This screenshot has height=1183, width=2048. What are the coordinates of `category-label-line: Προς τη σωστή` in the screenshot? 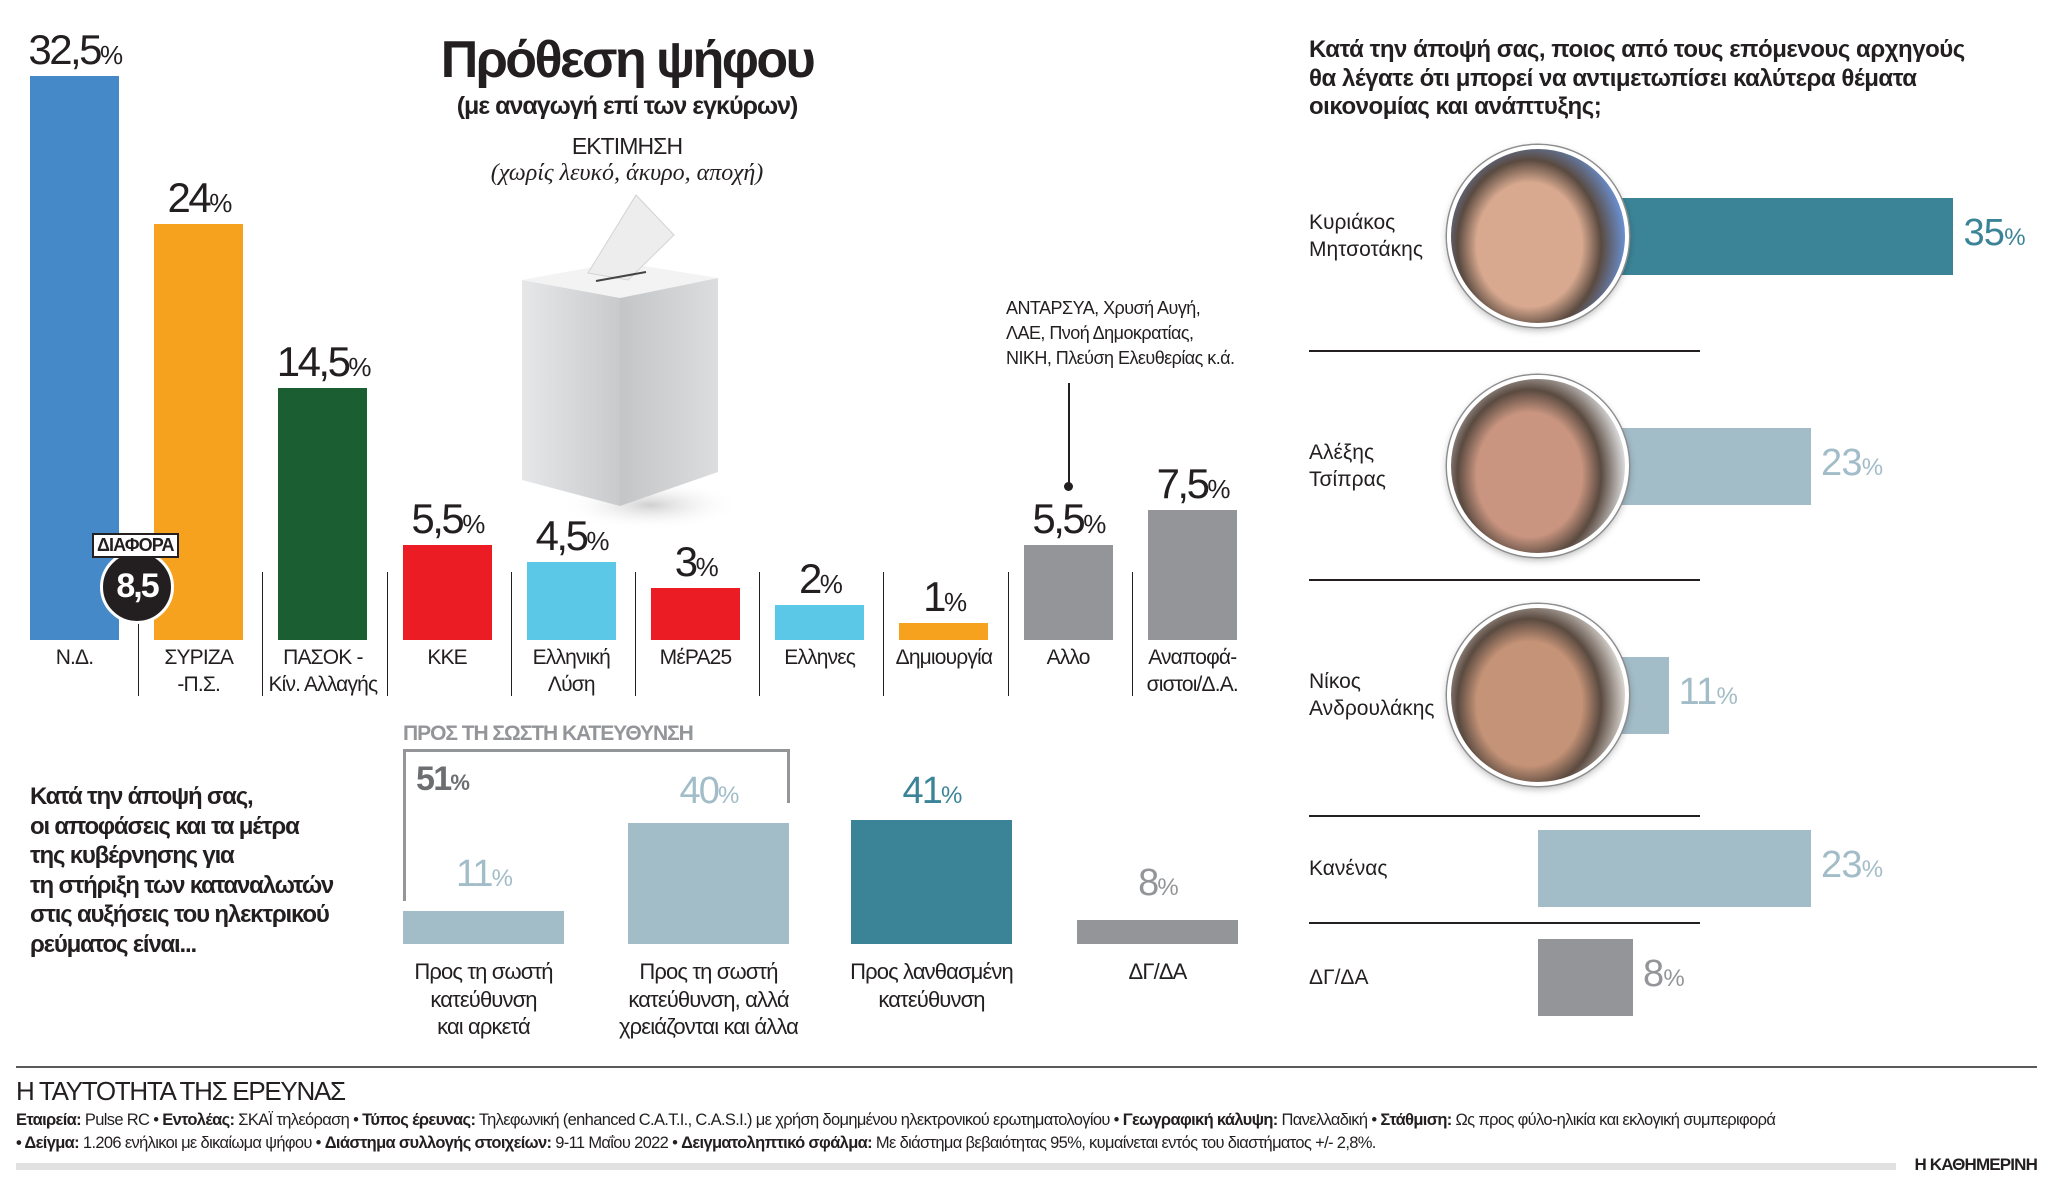 It's located at (708, 971).